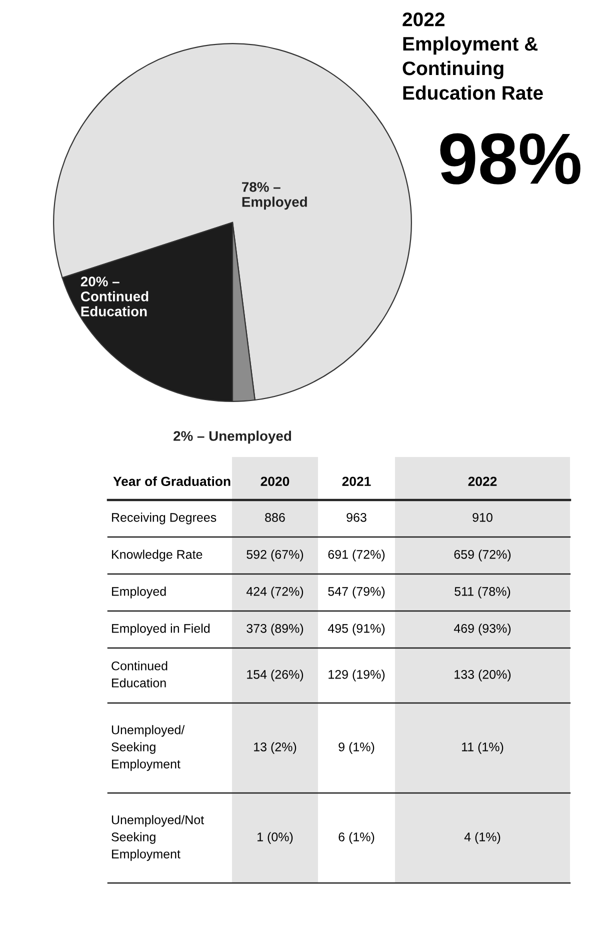  Describe the element at coordinates (275, 748) in the screenshot. I see `text: 13 (2%)` at that location.